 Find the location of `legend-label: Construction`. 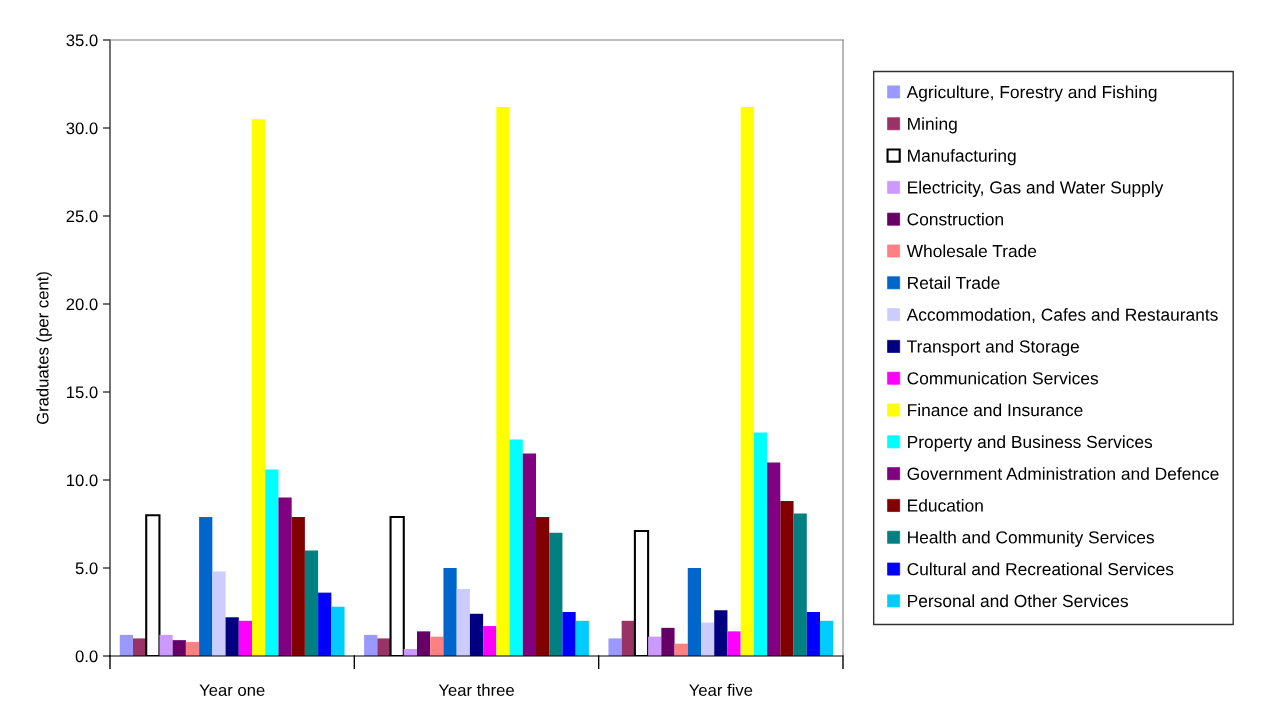

legend-label: Construction is located at coordinates (955, 219).